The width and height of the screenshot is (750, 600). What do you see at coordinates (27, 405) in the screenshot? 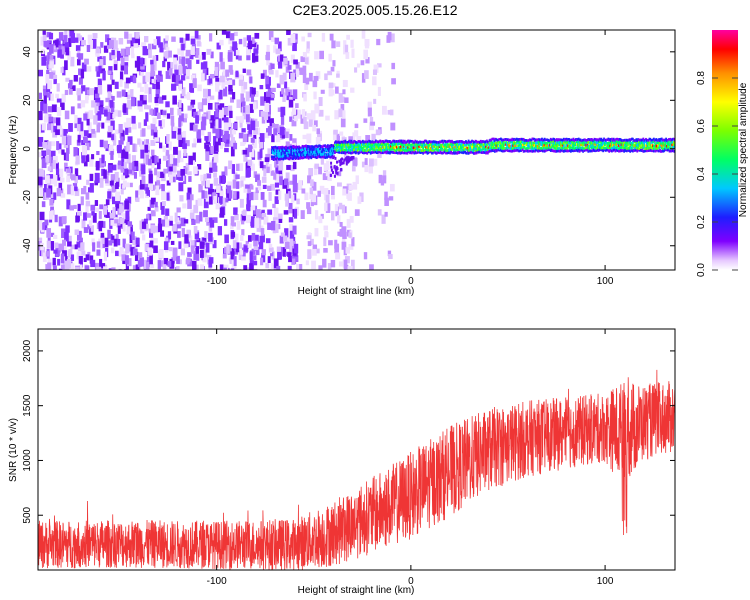
I see `y-tick-label: 1500` at bounding box center [27, 405].